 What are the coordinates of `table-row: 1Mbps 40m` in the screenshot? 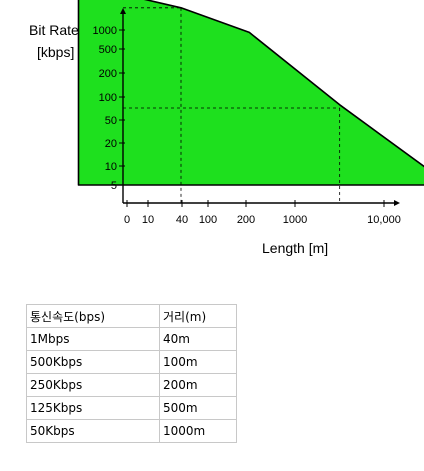 It's located at (131, 339).